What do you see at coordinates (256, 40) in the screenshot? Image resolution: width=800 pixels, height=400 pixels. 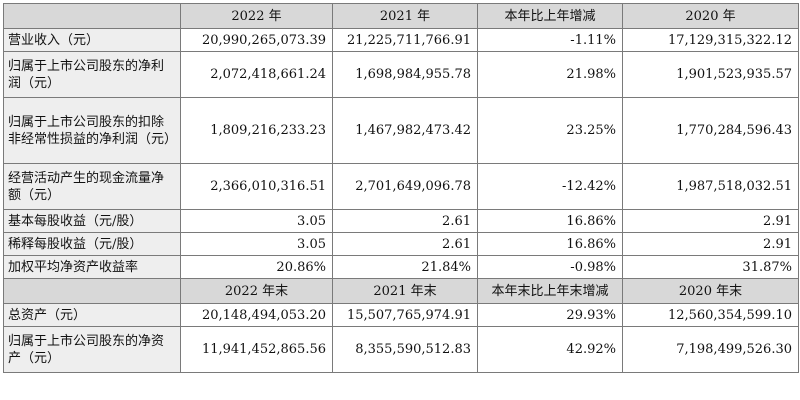 I see `value-cell: 20,990,265,073.39` at bounding box center [256, 40].